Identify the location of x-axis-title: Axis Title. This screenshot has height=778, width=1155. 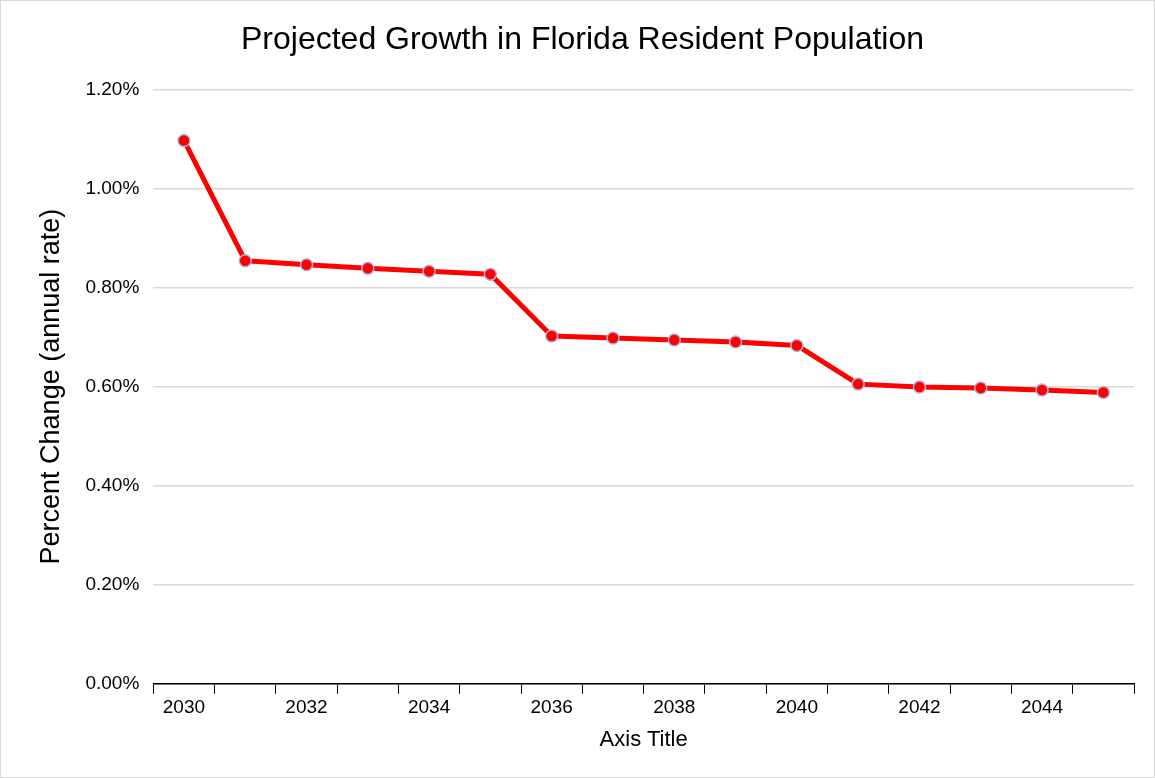
(643, 738).